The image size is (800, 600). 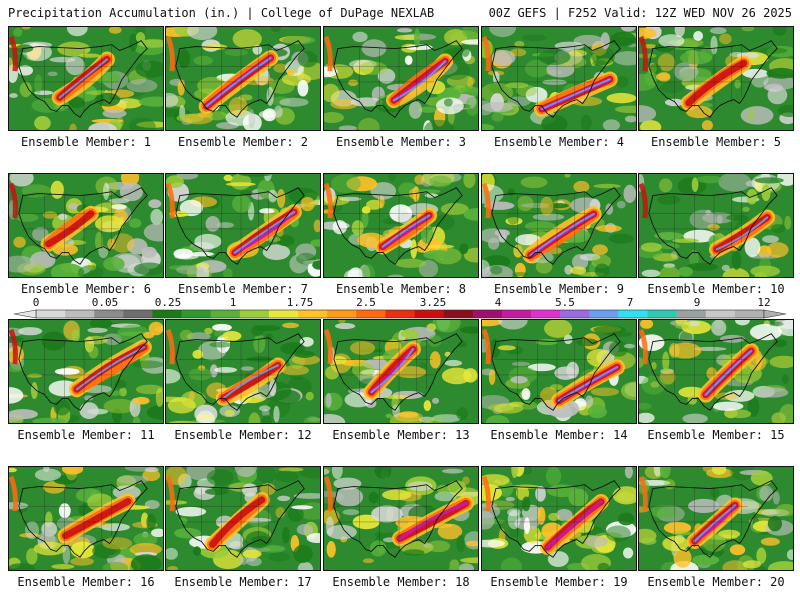 What do you see at coordinates (105, 302) in the screenshot?
I see `color-scale-tick-label: 0.05` at bounding box center [105, 302].